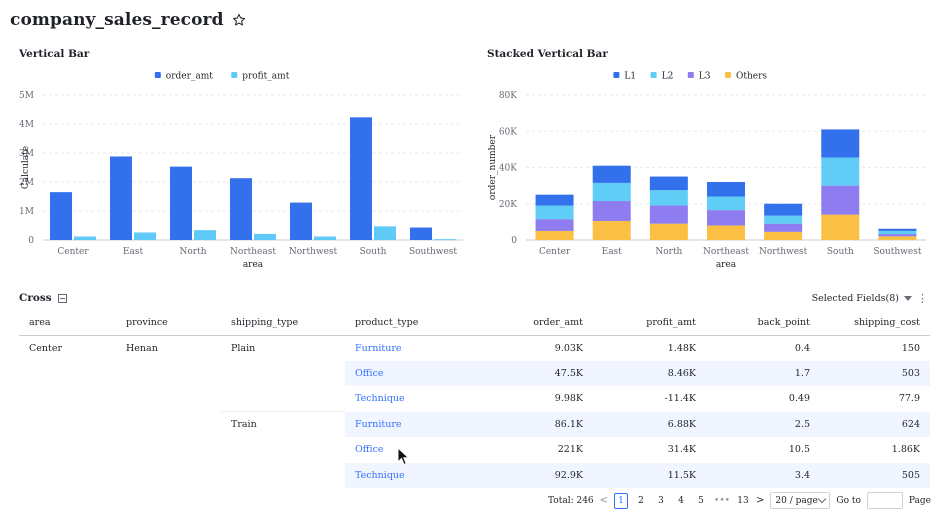 The height and width of the screenshot is (532, 947). I want to click on column-header: shipping_type, so click(283, 323).